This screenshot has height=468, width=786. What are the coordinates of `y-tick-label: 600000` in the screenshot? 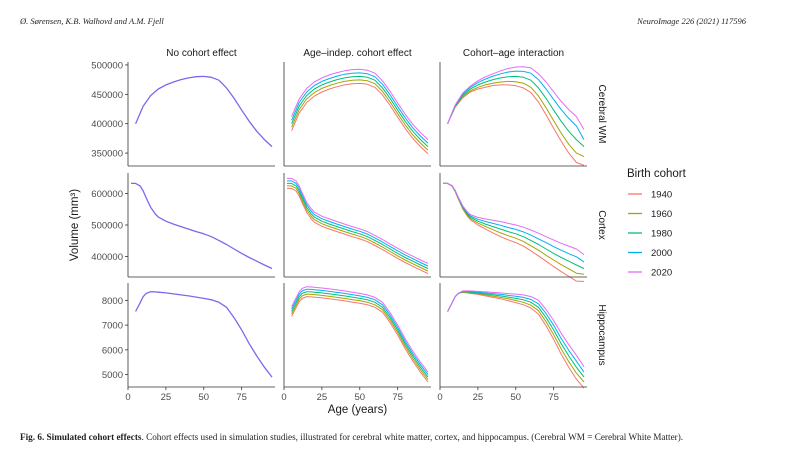 It's located at (107, 194).